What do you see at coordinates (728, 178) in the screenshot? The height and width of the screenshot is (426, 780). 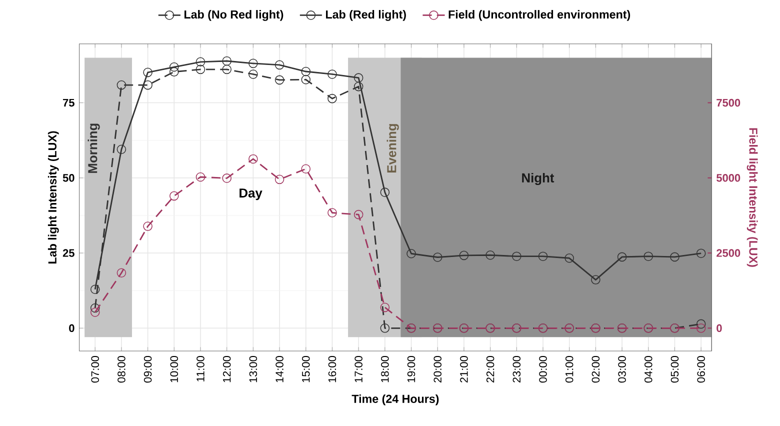 I see `y2-tick-label: 5000` at bounding box center [728, 178].